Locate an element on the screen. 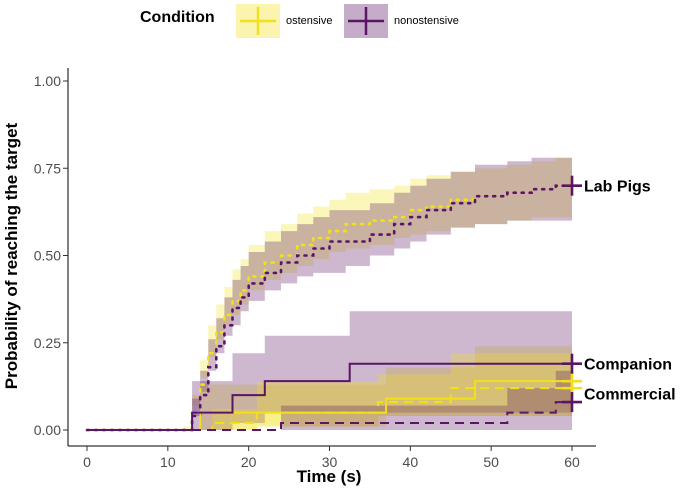 The height and width of the screenshot is (494, 685). ci-band-commercial-ostensive is located at coordinates (329, 391).